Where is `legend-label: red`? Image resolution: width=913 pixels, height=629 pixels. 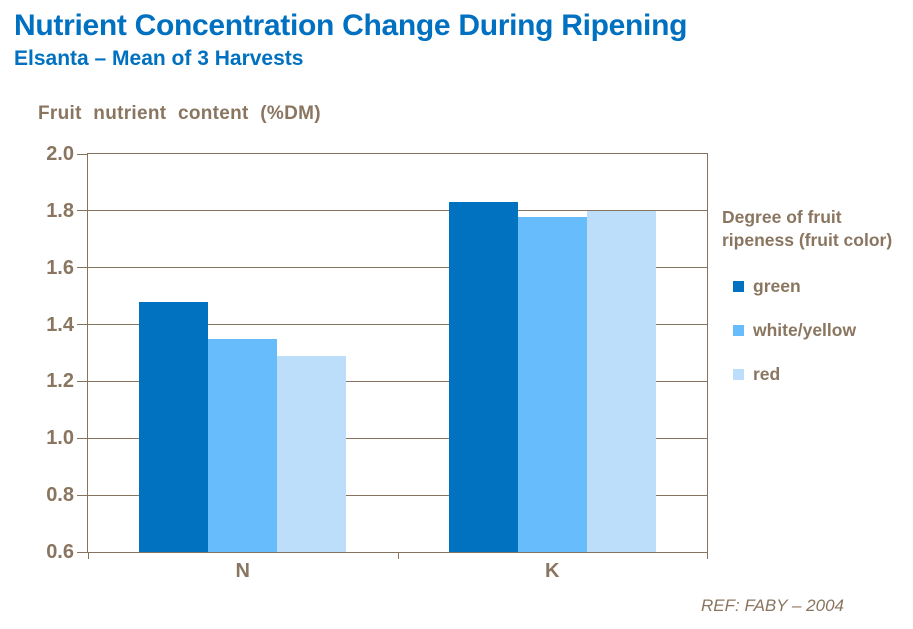
legend-label: red is located at coordinates (767, 373).